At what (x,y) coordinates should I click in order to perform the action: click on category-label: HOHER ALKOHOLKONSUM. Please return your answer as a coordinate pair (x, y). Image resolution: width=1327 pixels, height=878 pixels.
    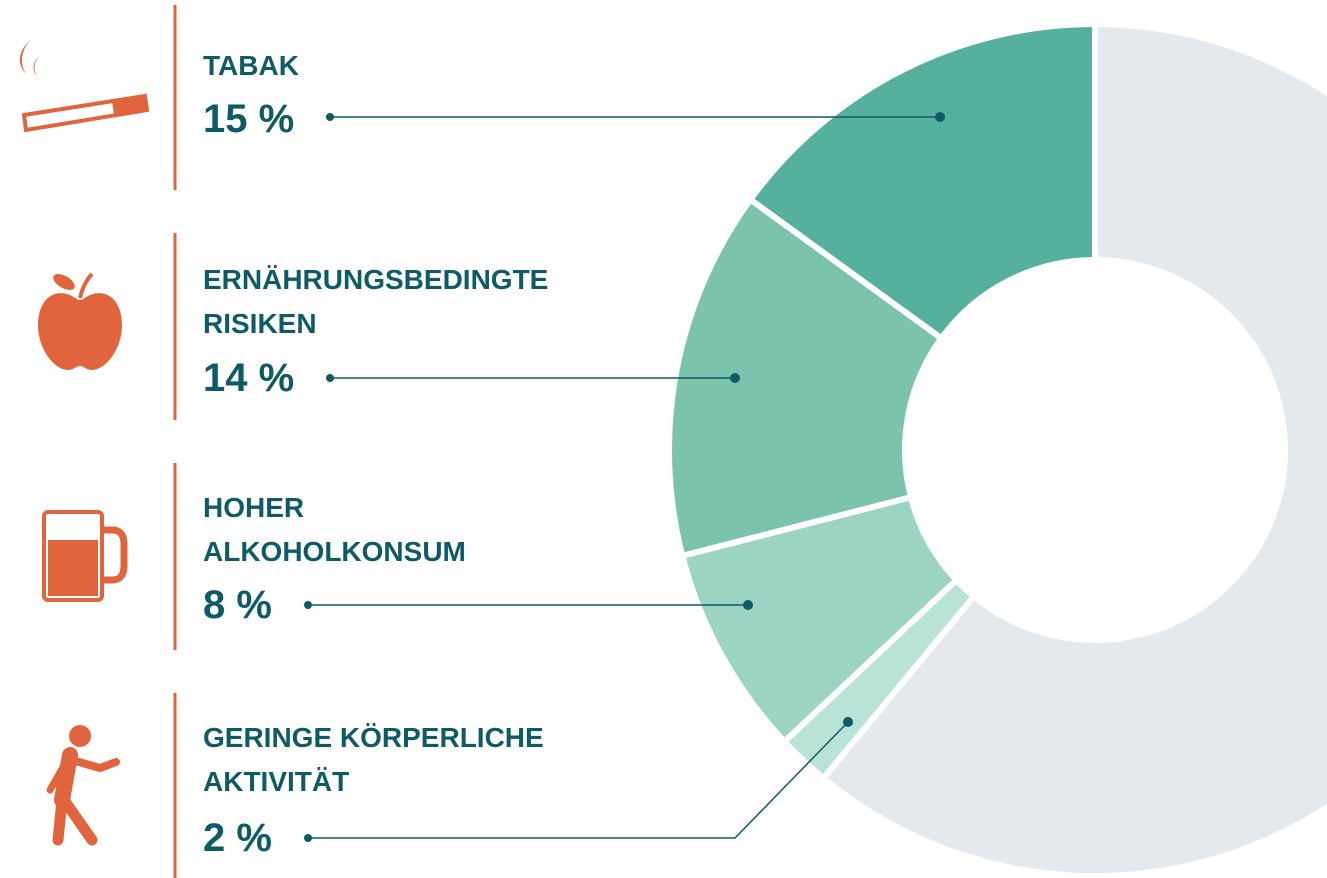
    Looking at the image, I should click on (334, 529).